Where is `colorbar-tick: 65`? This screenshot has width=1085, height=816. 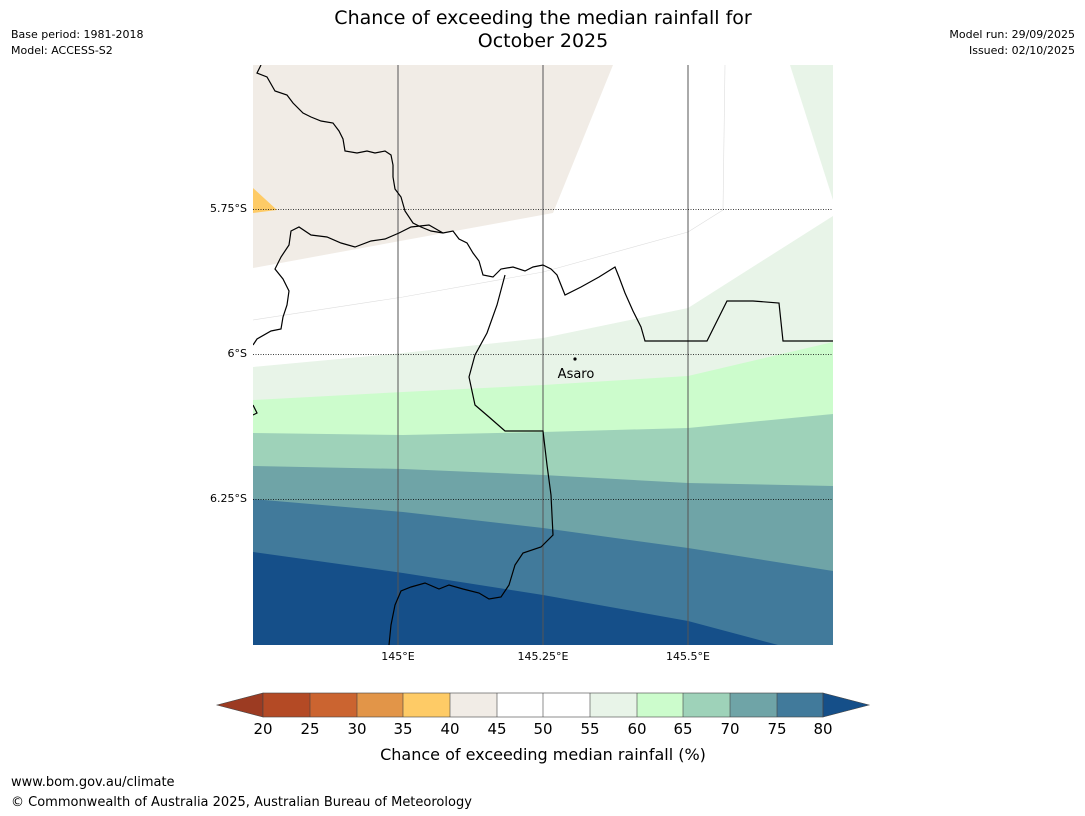 colorbar-tick: 65 is located at coordinates (683, 729).